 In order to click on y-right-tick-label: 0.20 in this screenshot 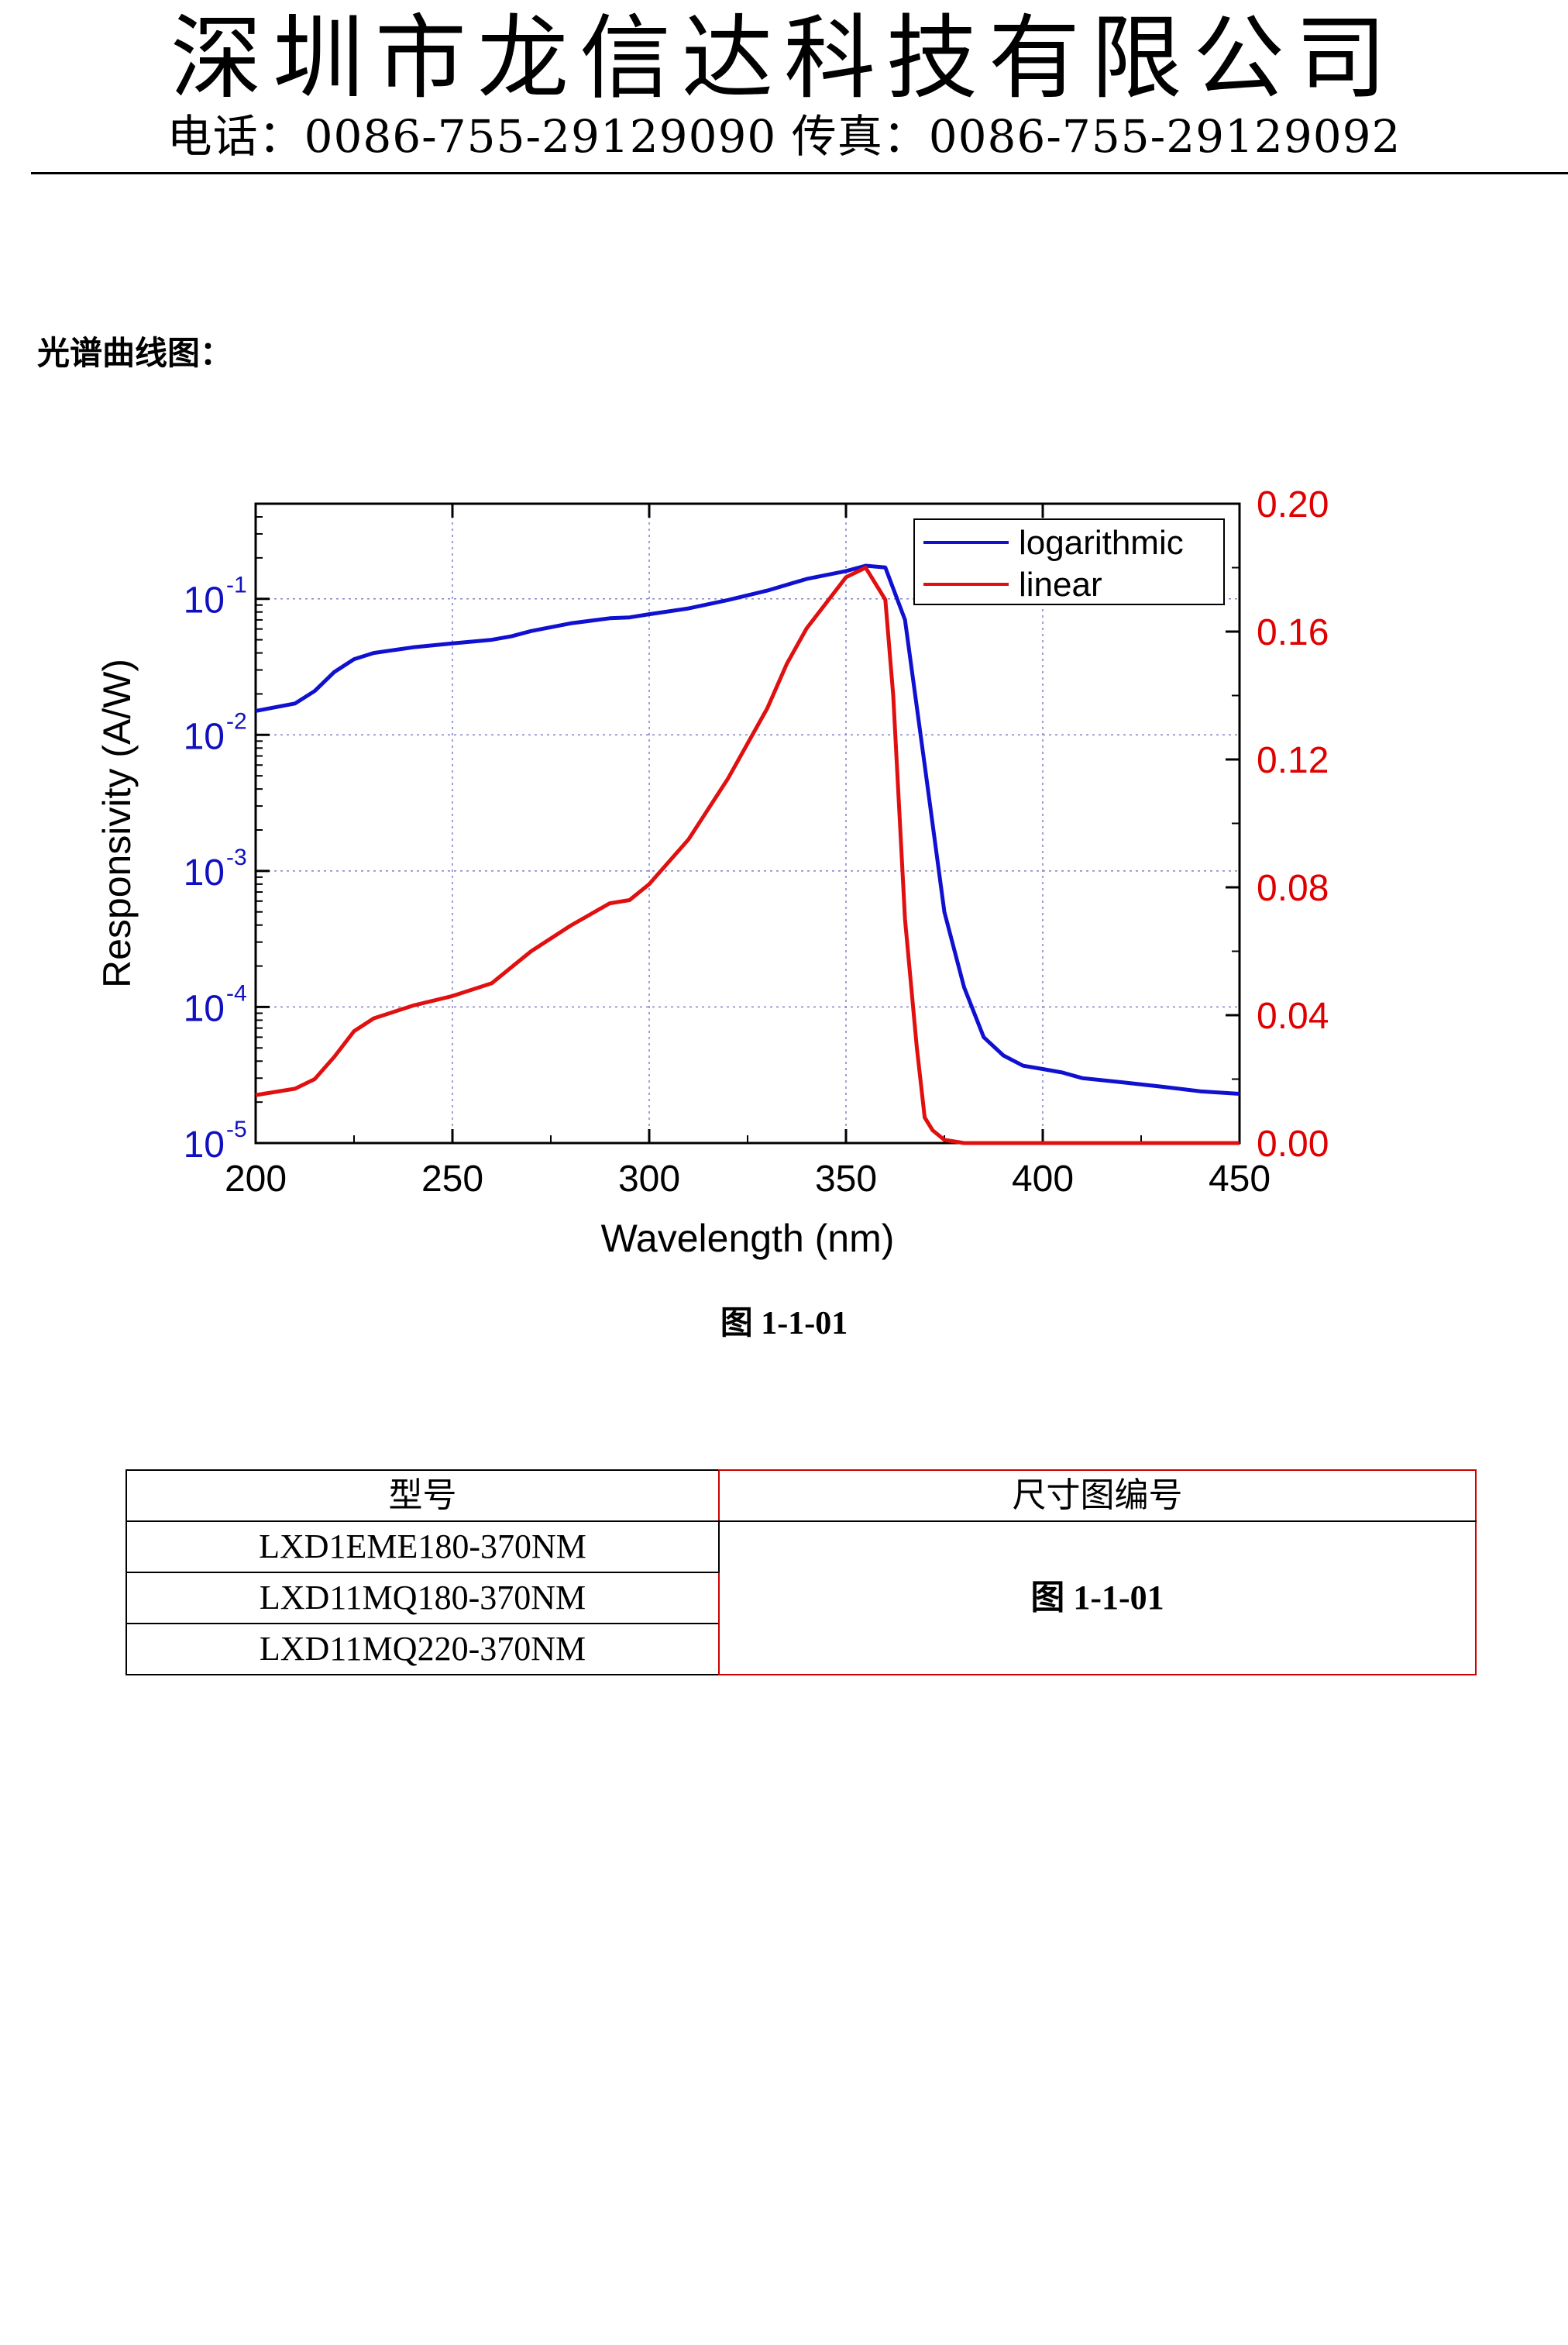, I will do `click(1293, 504)`.